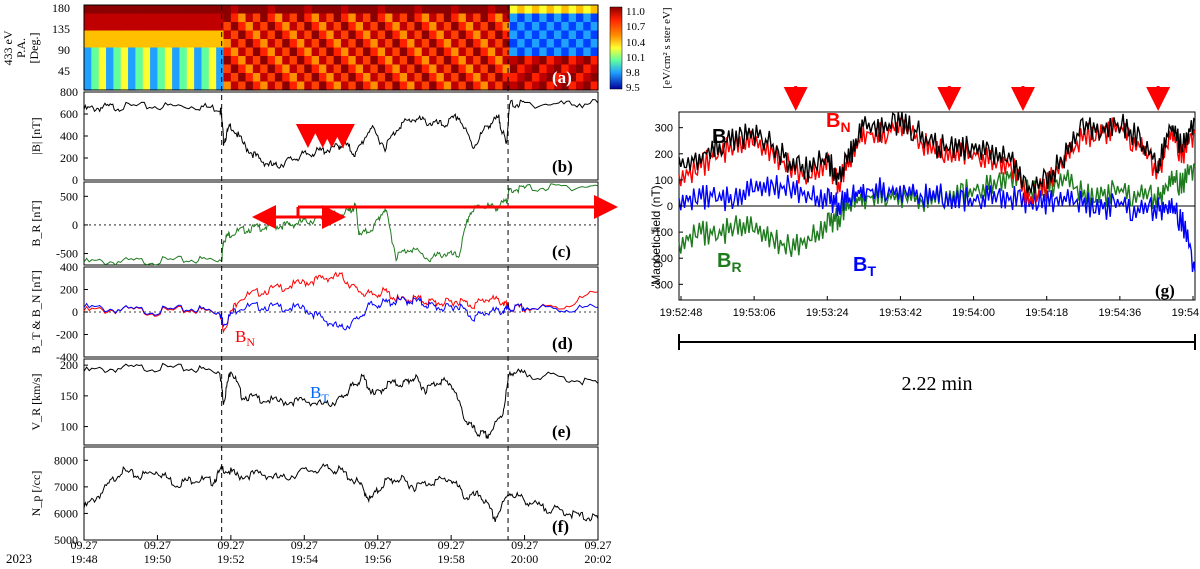 The image size is (1200, 569). I want to click on series-line, so click(341, 400).